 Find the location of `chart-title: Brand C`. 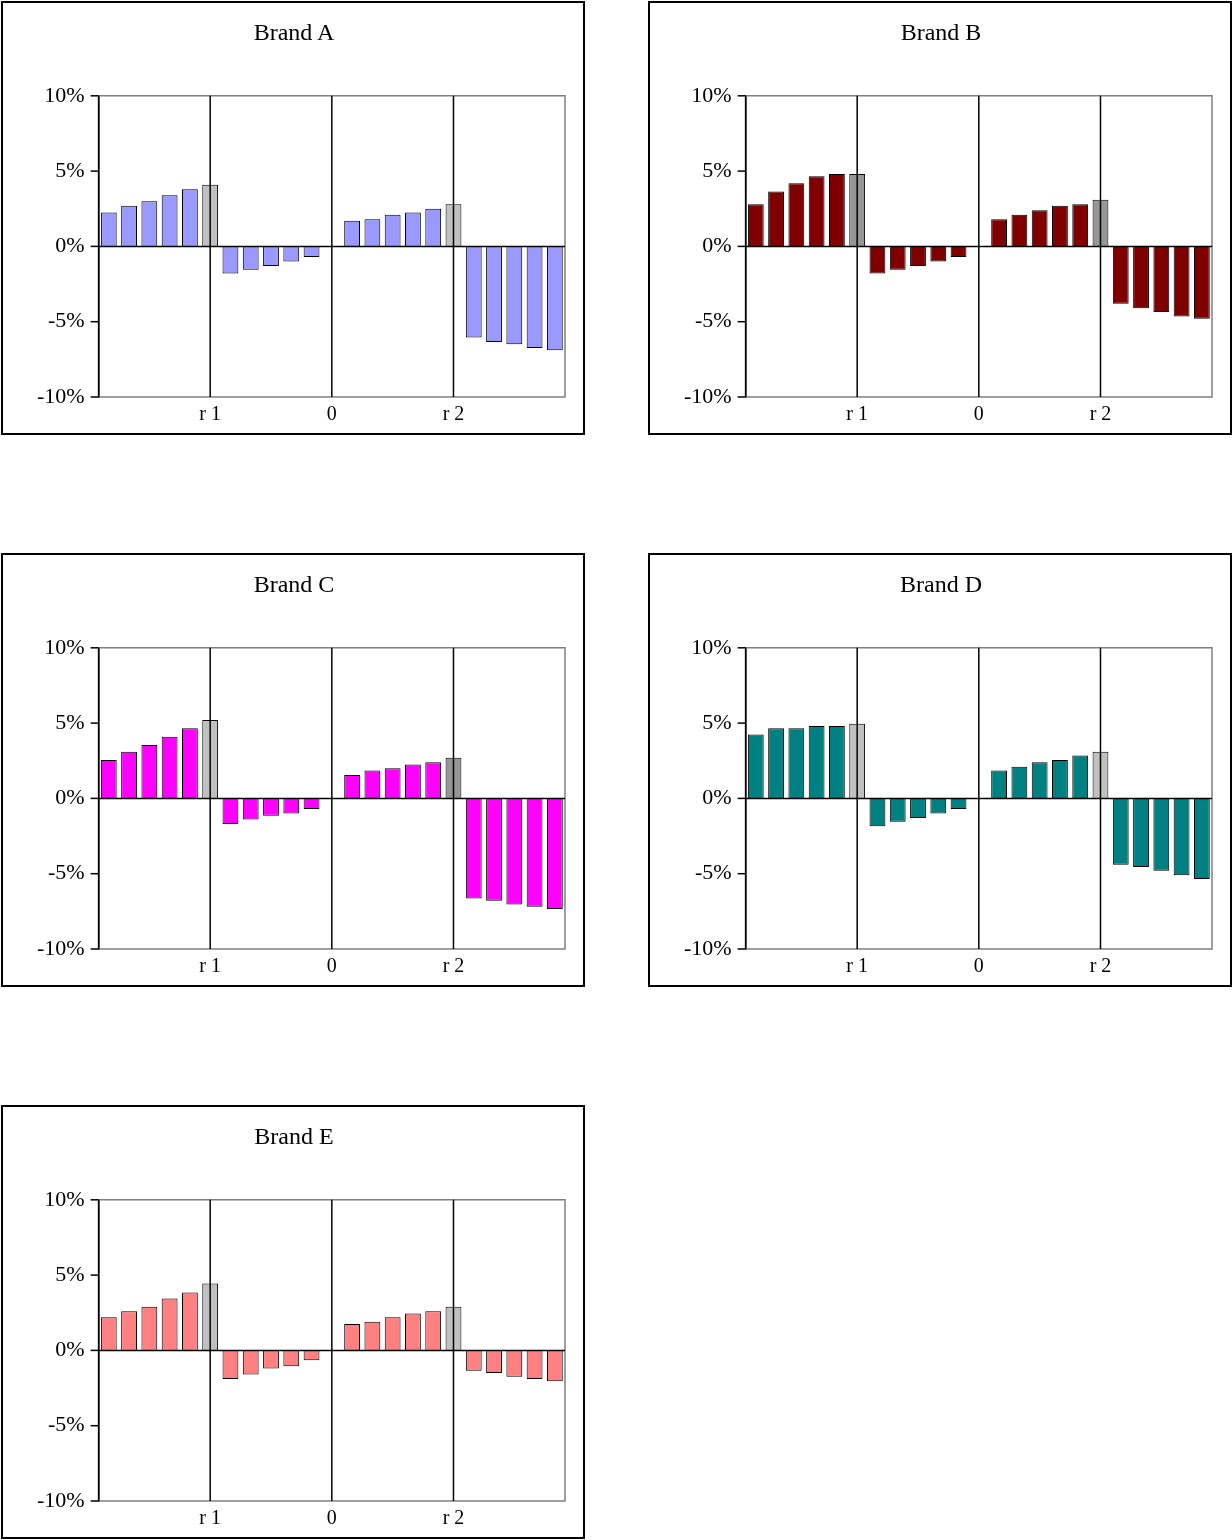

chart-title: Brand C is located at coordinates (294, 583).